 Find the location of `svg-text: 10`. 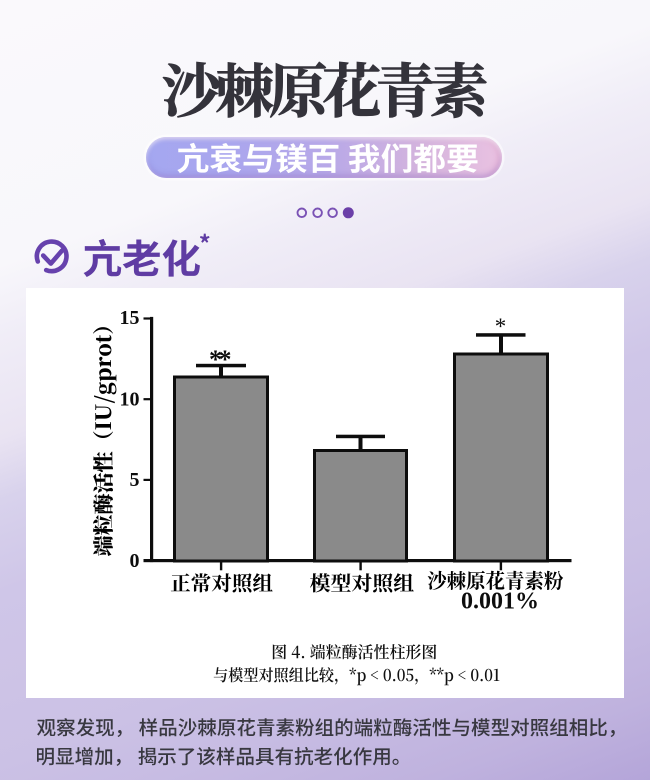

svg-text: 10 is located at coordinates (130, 399).